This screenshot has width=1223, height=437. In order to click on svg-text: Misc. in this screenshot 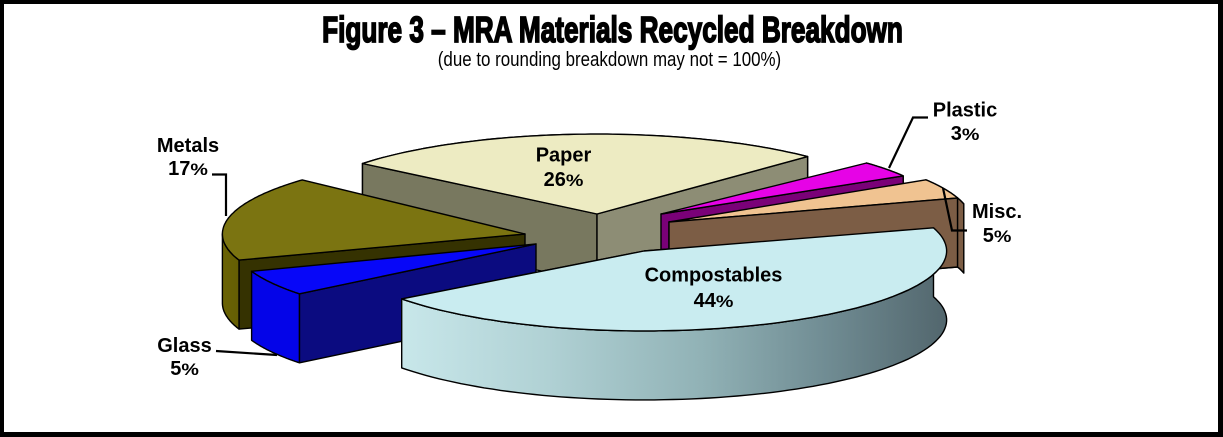, I will do `click(997, 212)`.